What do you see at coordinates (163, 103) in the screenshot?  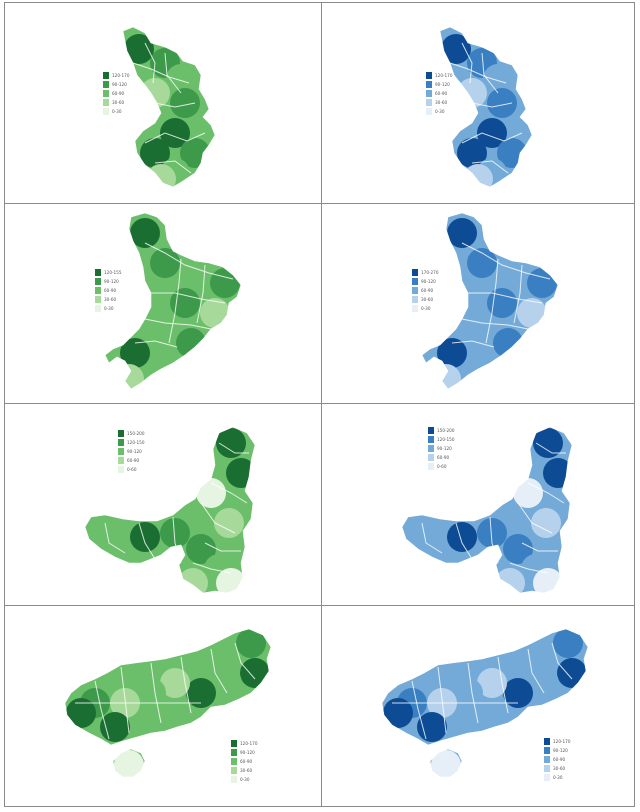 I see `map-panel-r1-left: 120-170 90-120 60-90 30-60 0-30` at bounding box center [163, 103].